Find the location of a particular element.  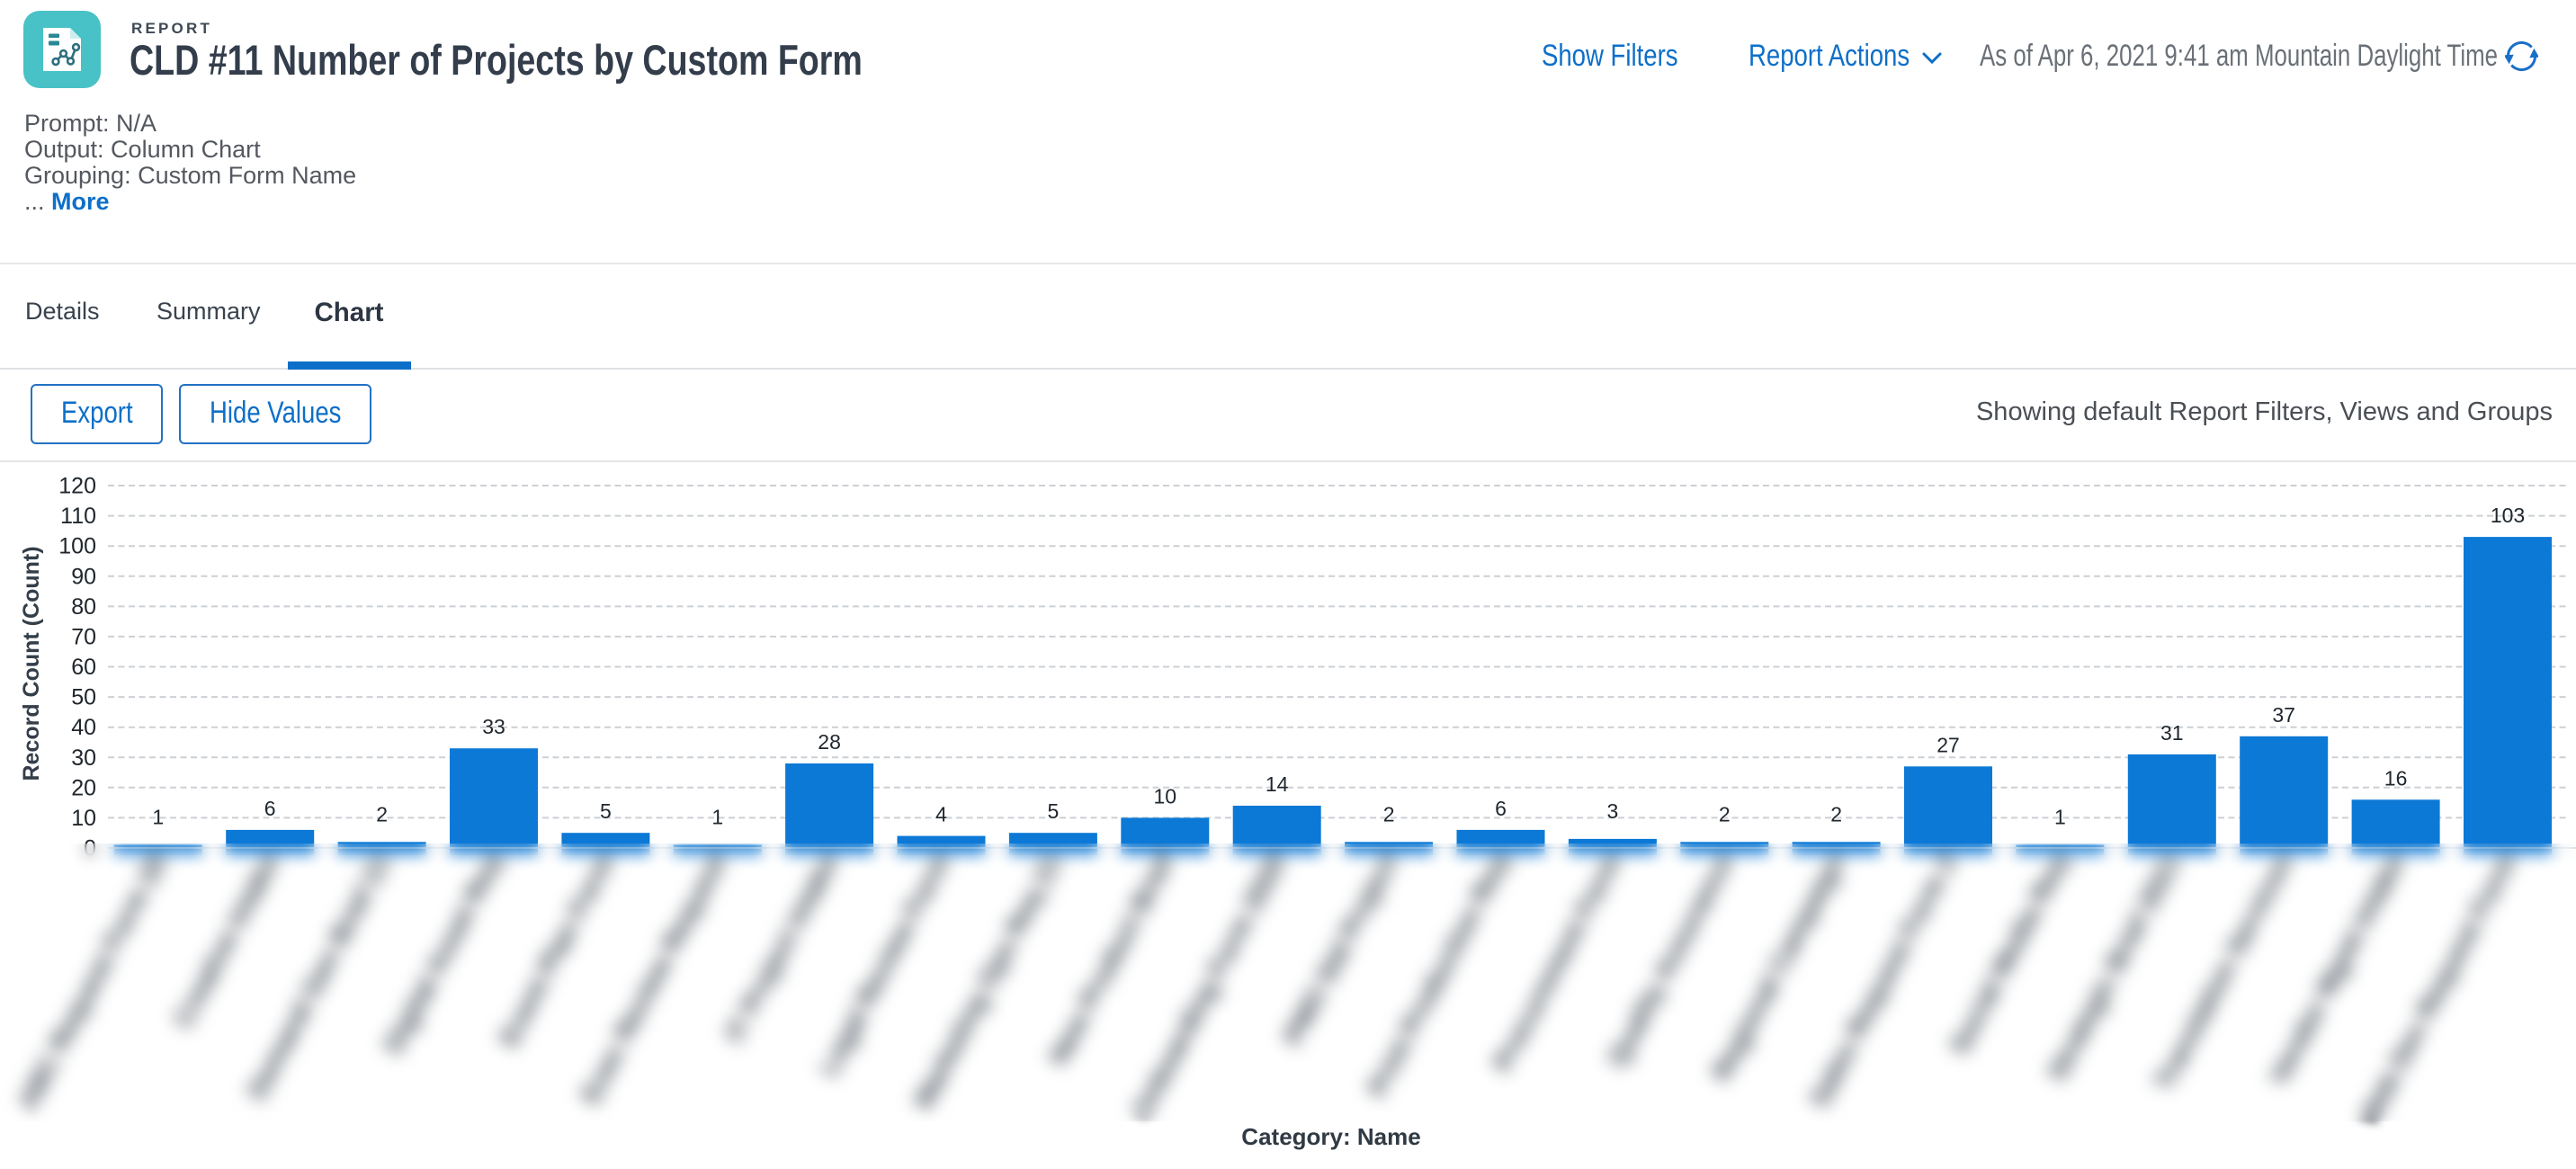

svg-text: 37 is located at coordinates (2283, 715).